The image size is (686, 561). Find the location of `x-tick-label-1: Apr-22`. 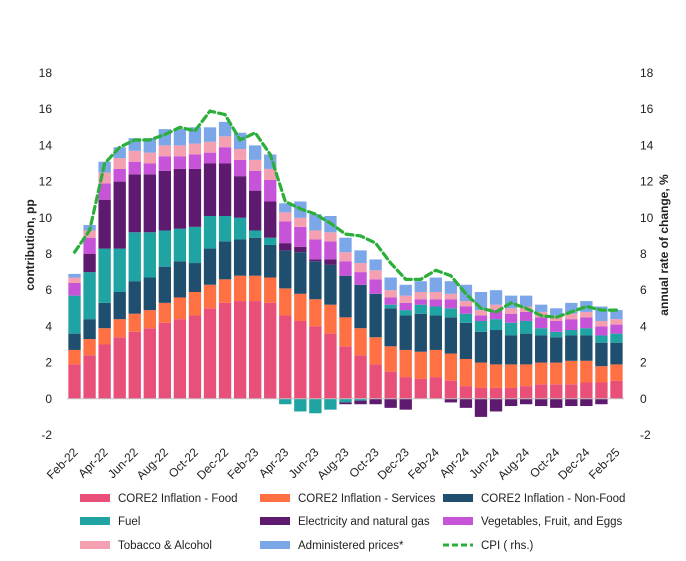

x-tick-label-1: Apr-22 is located at coordinates (93, 463).